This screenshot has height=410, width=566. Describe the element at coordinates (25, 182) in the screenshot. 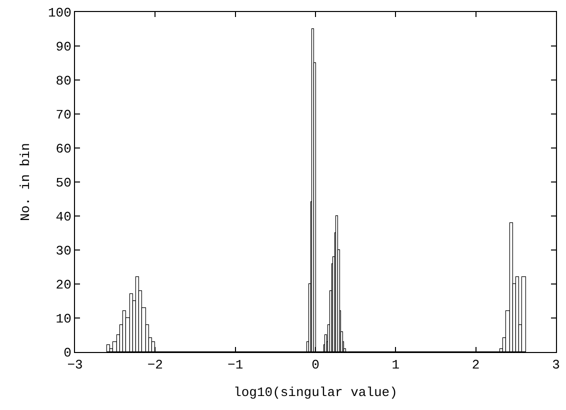

I see `y-axis-title: No. in bin` at that location.